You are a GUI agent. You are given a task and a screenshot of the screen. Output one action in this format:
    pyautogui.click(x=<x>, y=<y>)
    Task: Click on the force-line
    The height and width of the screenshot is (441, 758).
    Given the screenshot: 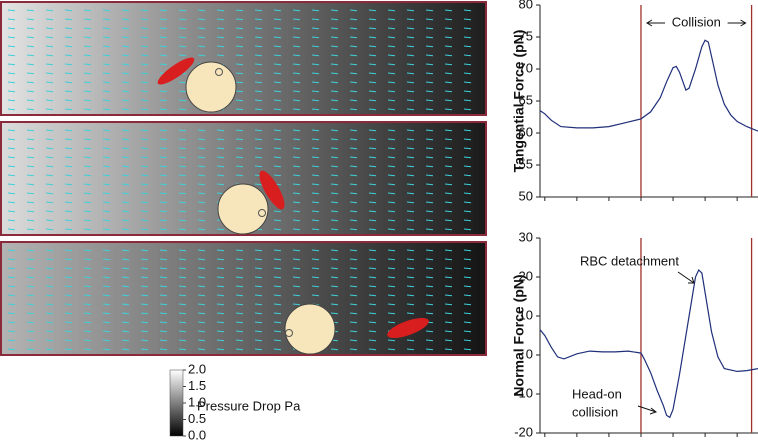 What is the action you would take?
    pyautogui.click(x=648, y=85)
    